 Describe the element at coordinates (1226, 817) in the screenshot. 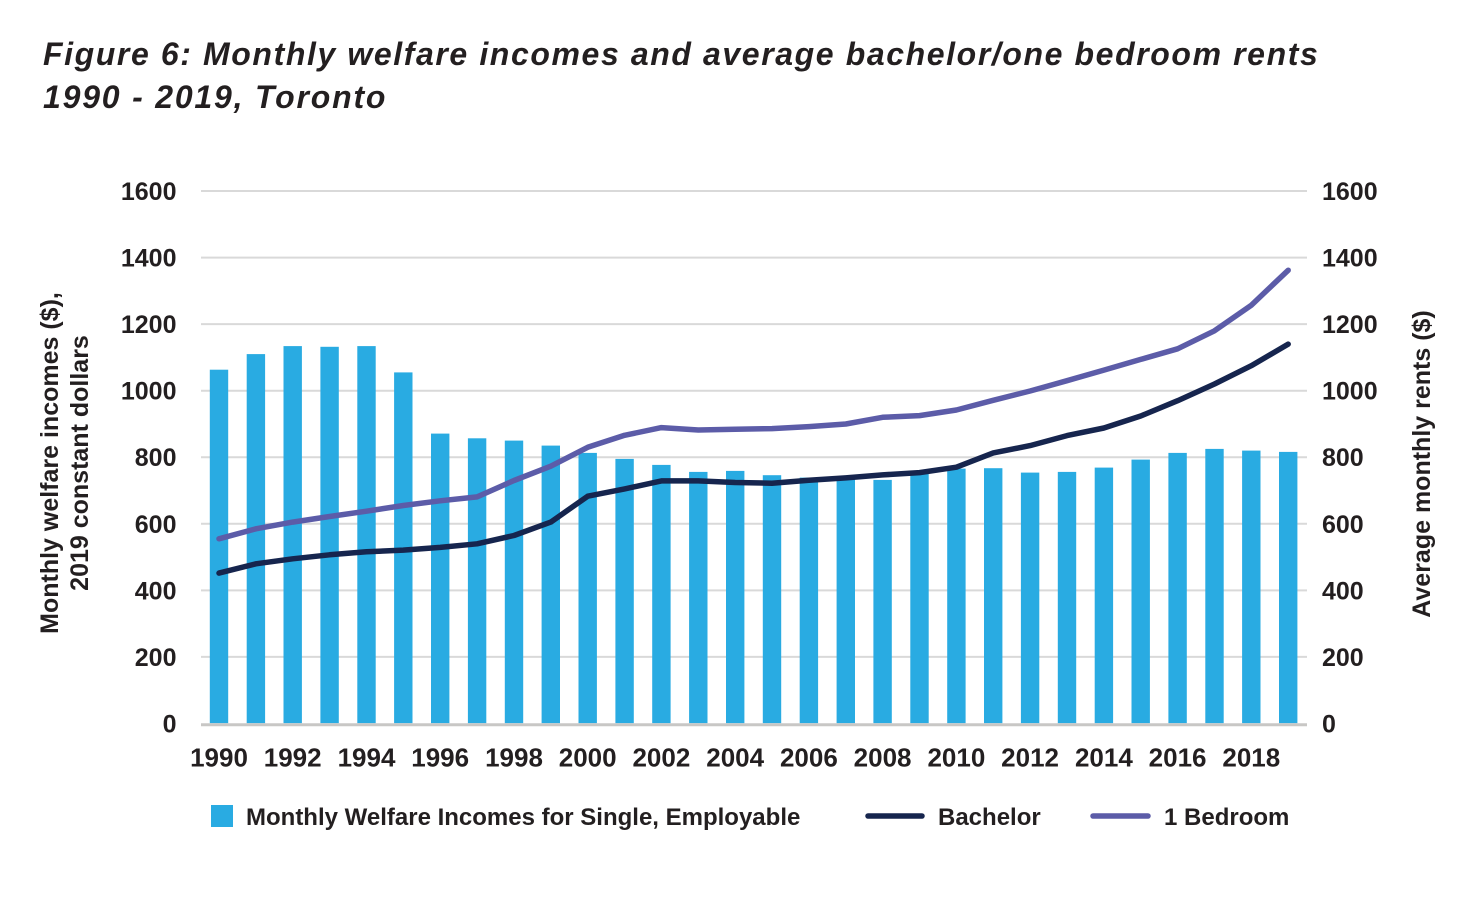

I see `svg-text: 1 Bedroom` at that location.